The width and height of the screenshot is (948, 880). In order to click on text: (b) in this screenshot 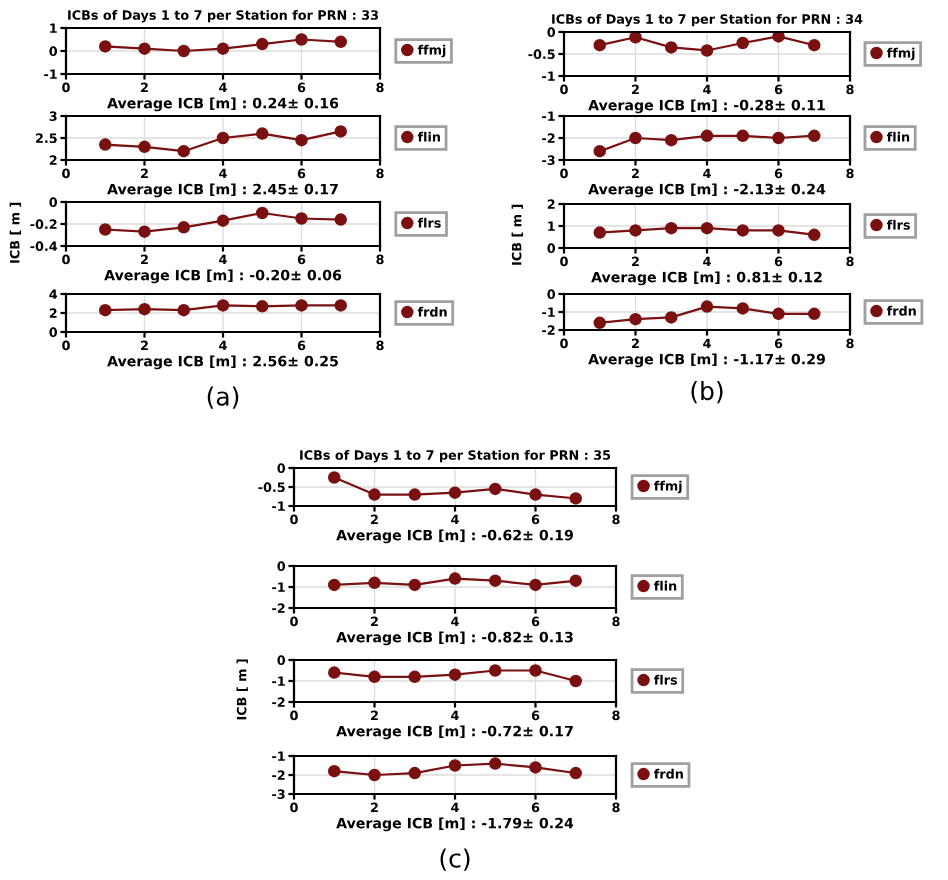, I will do `click(707, 392)`.